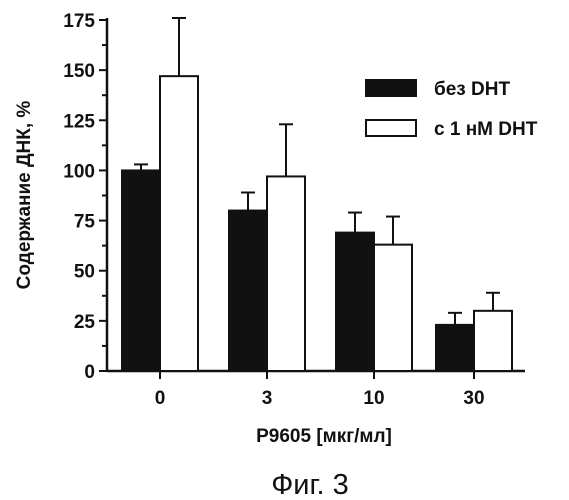 The height and width of the screenshot is (500, 569). What do you see at coordinates (472, 89) in the screenshot?
I see `legend-label: без DHT` at bounding box center [472, 89].